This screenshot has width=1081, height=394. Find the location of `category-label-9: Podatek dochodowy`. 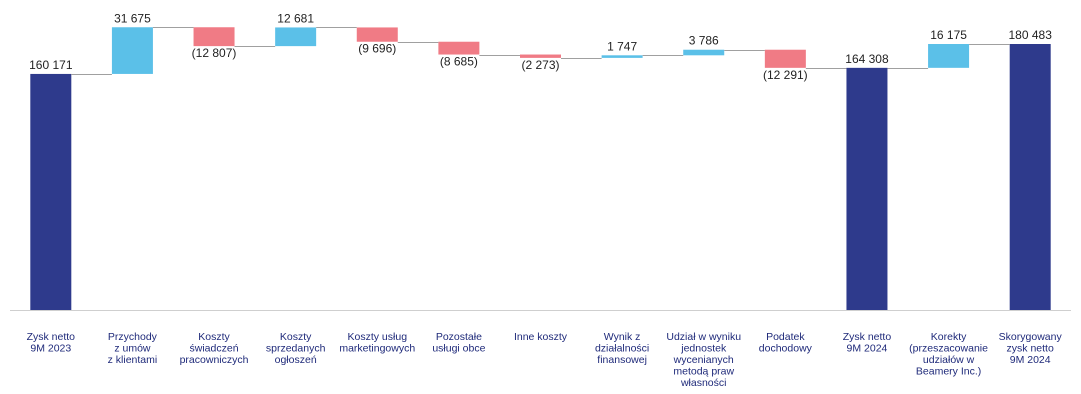

category-label-9: Podatek dochodowy is located at coordinates (786, 343).